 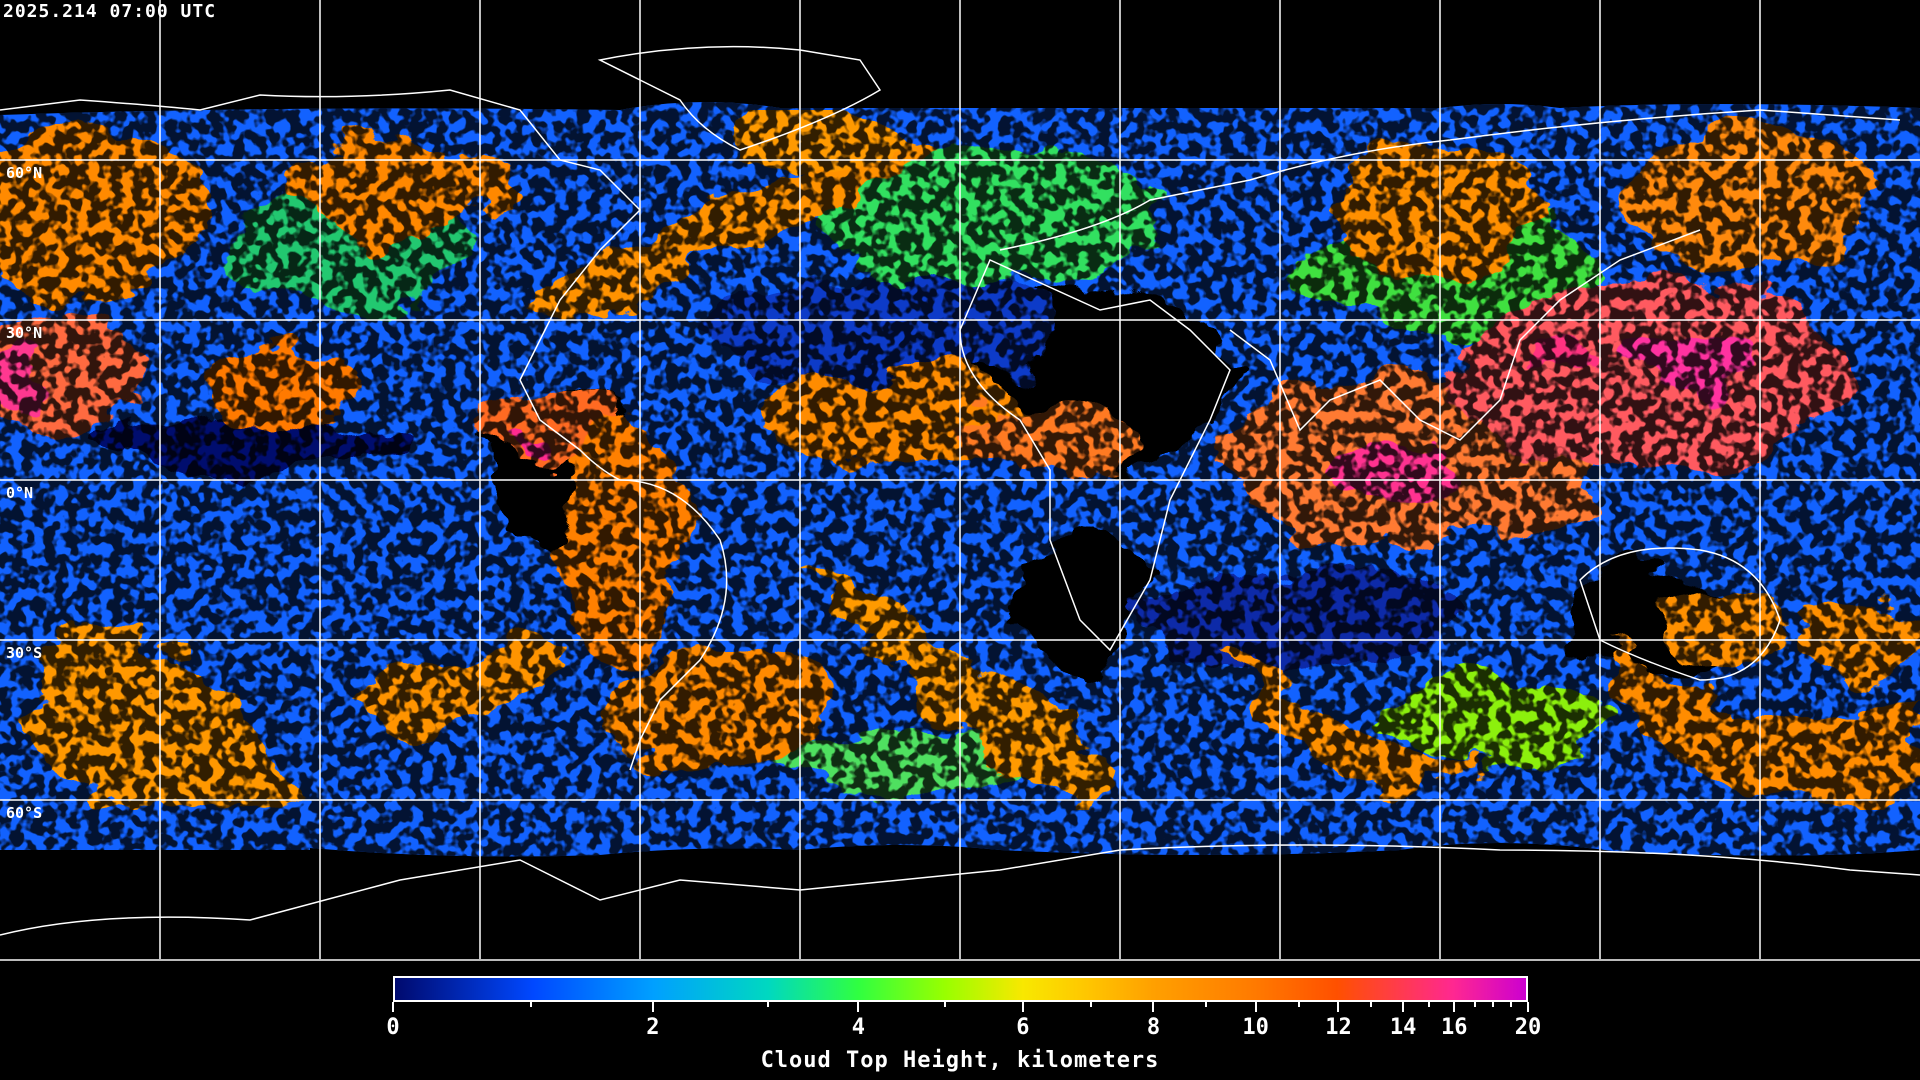 What do you see at coordinates (1153, 1027) in the screenshot?
I see `colorbar-tick-label: 8` at bounding box center [1153, 1027].